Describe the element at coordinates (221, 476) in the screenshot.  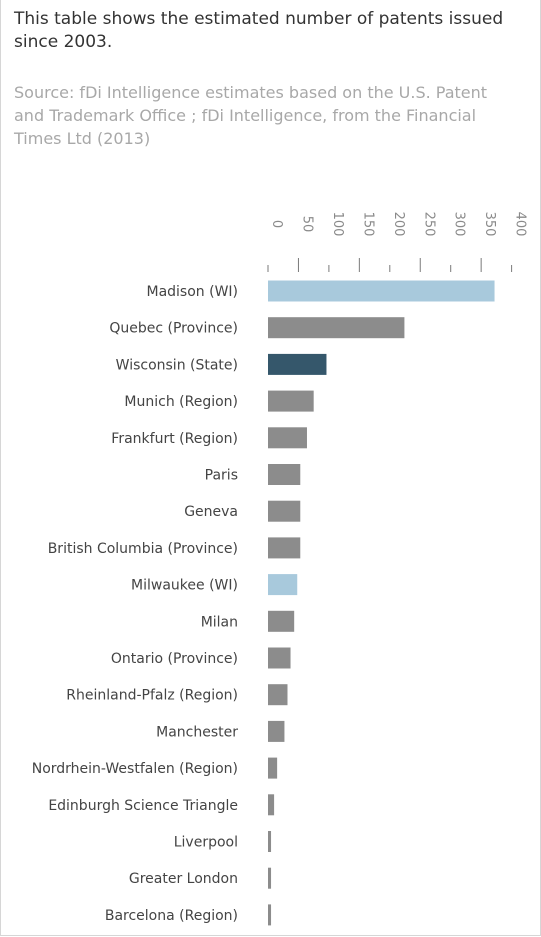
I see `category-label: Paris` at that location.